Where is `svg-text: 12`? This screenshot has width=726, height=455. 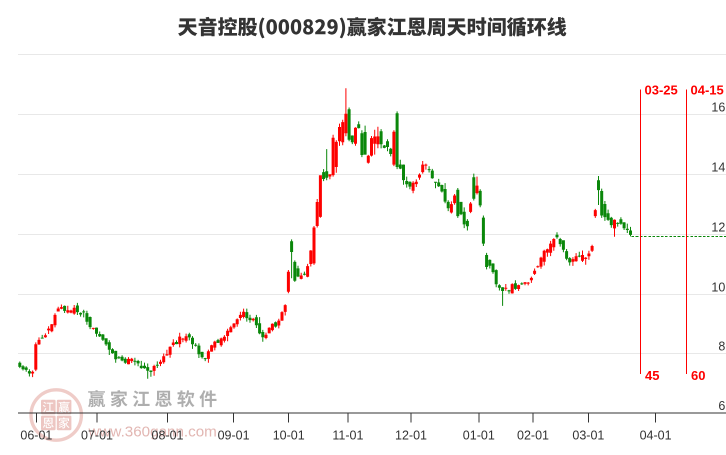
svg-text: 12 is located at coordinates (718, 228).